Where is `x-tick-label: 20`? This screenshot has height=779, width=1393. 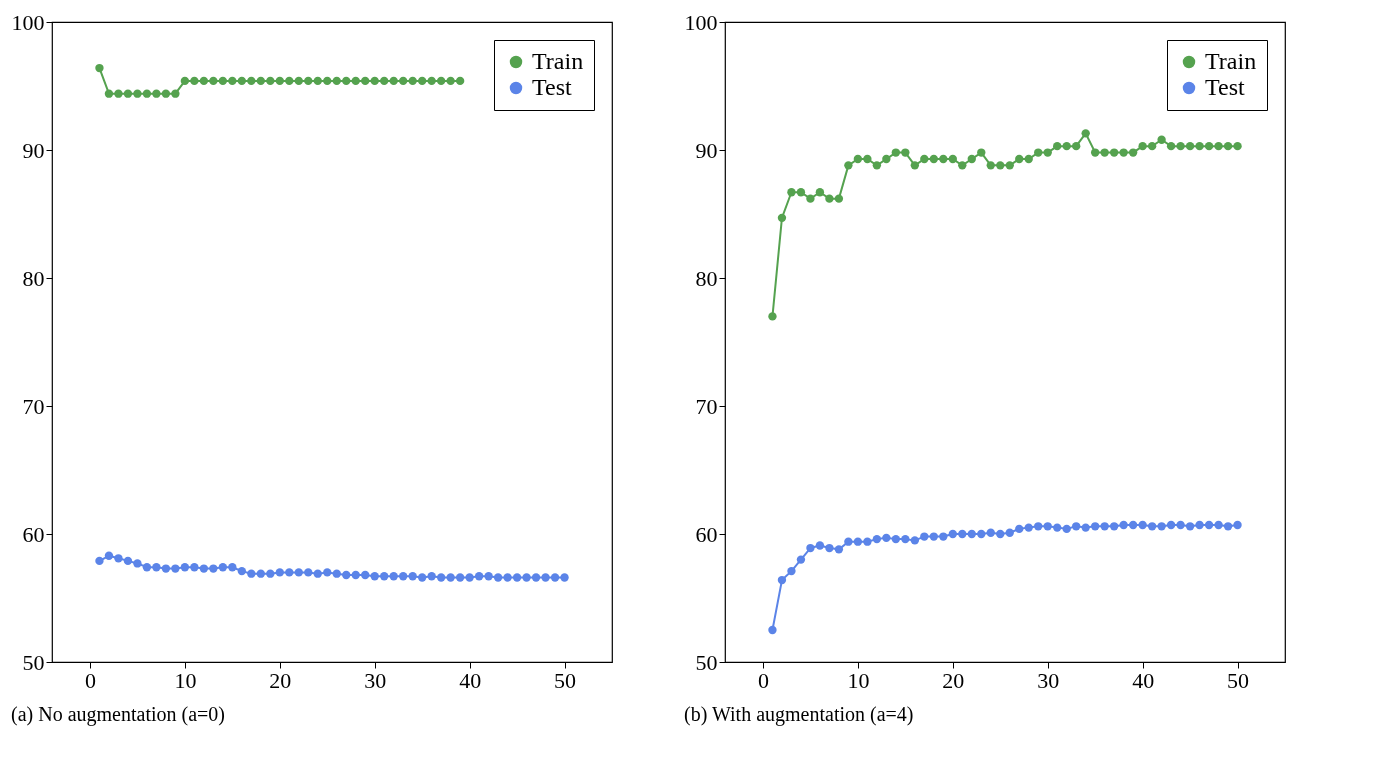 x-tick-label: 20 is located at coordinates (953, 680).